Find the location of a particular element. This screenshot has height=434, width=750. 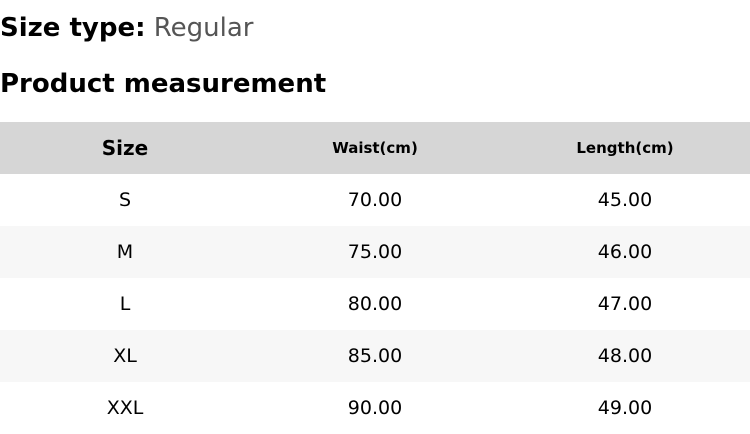

cell-size: M is located at coordinates (125, 252).